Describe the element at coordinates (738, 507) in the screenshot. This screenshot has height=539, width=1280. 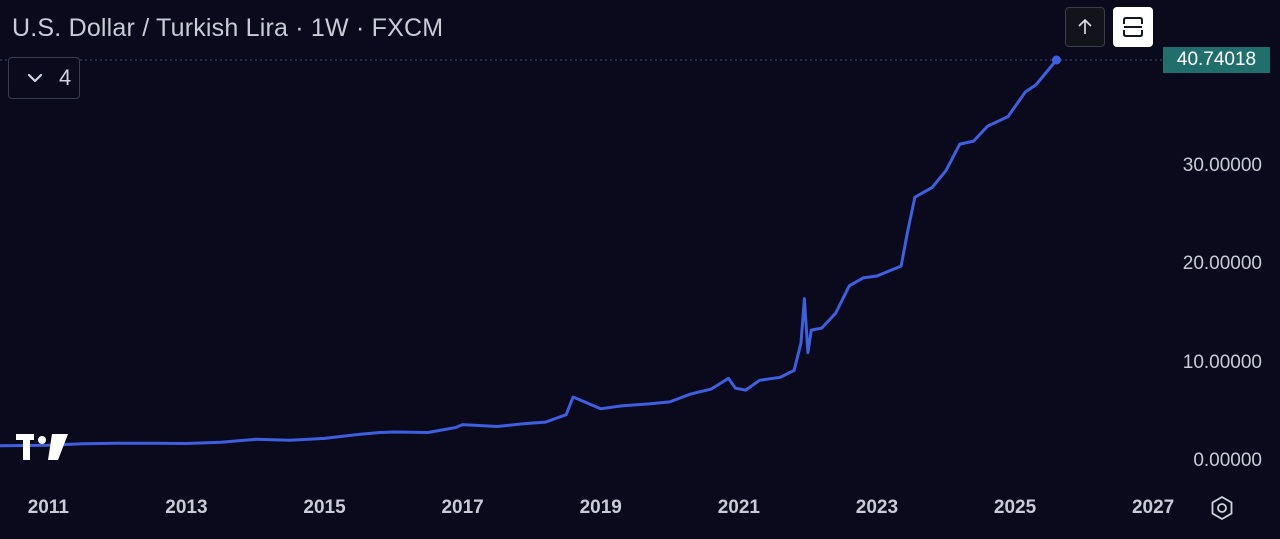
I see `x-tick-label: 2021` at that location.